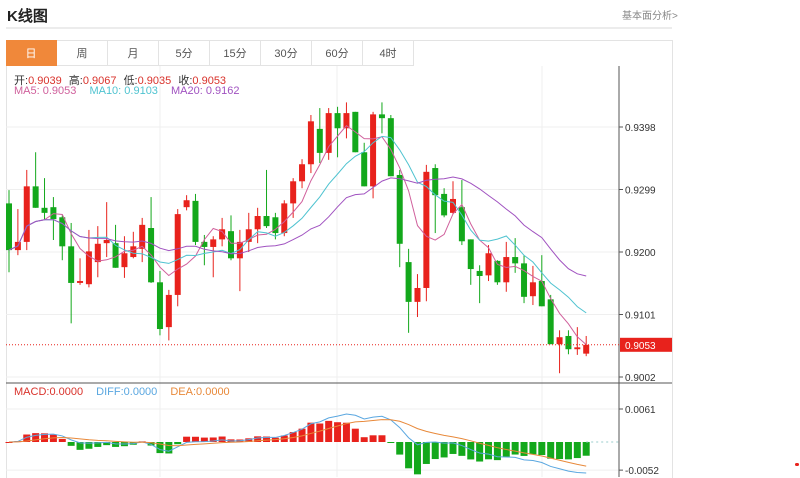 The height and width of the screenshot is (478, 800). What do you see at coordinates (75, 81) in the screenshot?
I see `high-label: 高:` at bounding box center [75, 81].